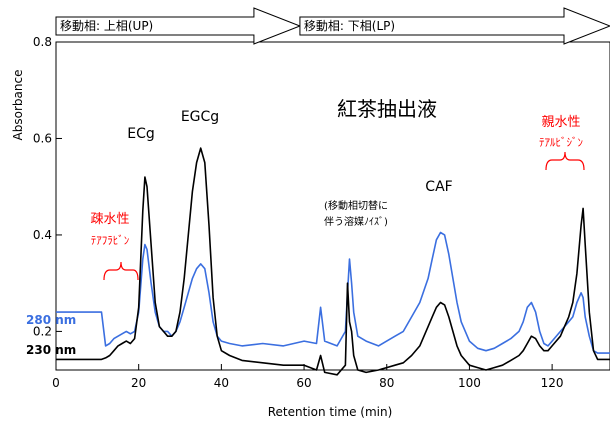  Describe the element at coordinates (330, 412) in the screenshot. I see `x-axis-label: Retention time (min)` at that location.